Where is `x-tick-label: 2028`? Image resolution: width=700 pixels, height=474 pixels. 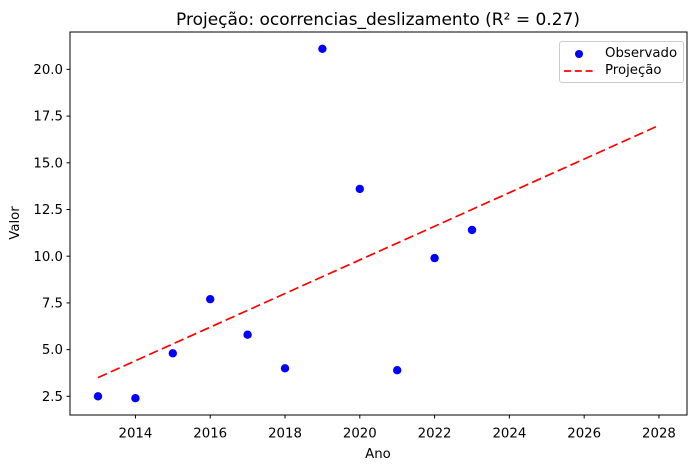 x-tick-label: 2028 is located at coordinates (659, 434).